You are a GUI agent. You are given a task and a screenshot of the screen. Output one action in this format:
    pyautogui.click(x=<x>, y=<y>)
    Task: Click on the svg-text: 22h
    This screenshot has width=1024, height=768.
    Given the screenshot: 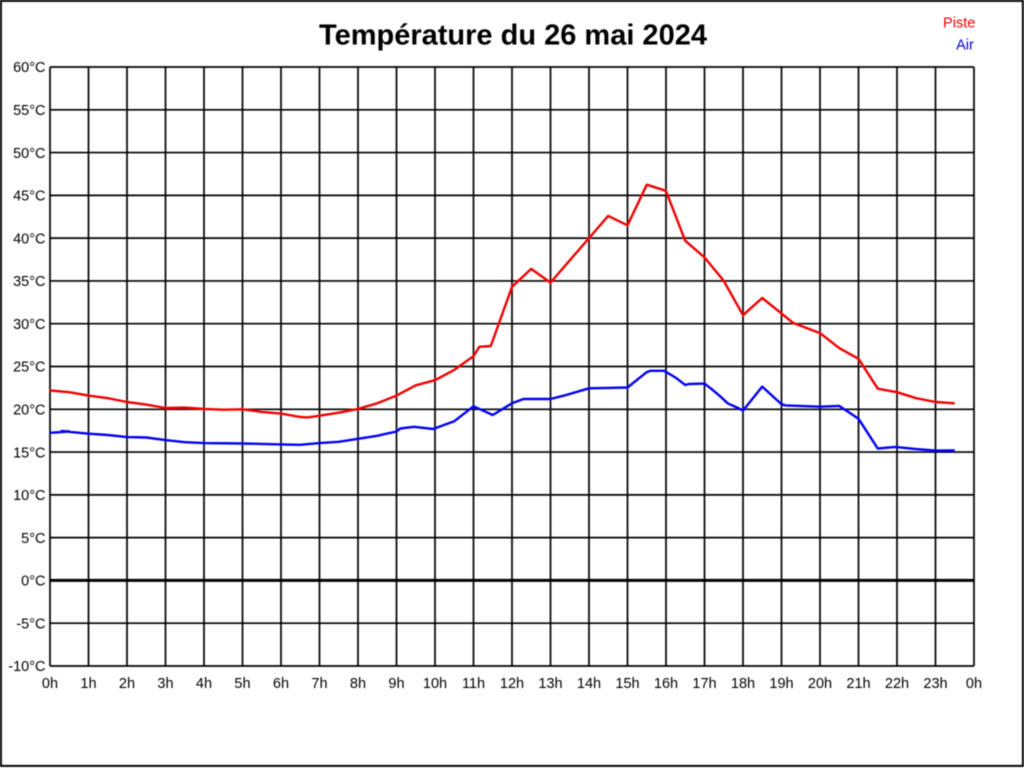 What is the action you would take?
    pyautogui.click(x=897, y=684)
    